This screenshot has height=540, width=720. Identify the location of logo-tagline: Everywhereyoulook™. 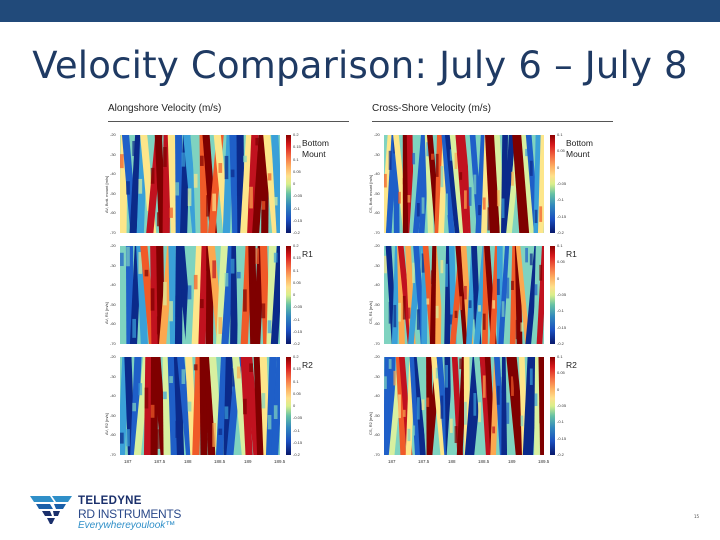
(127, 525).